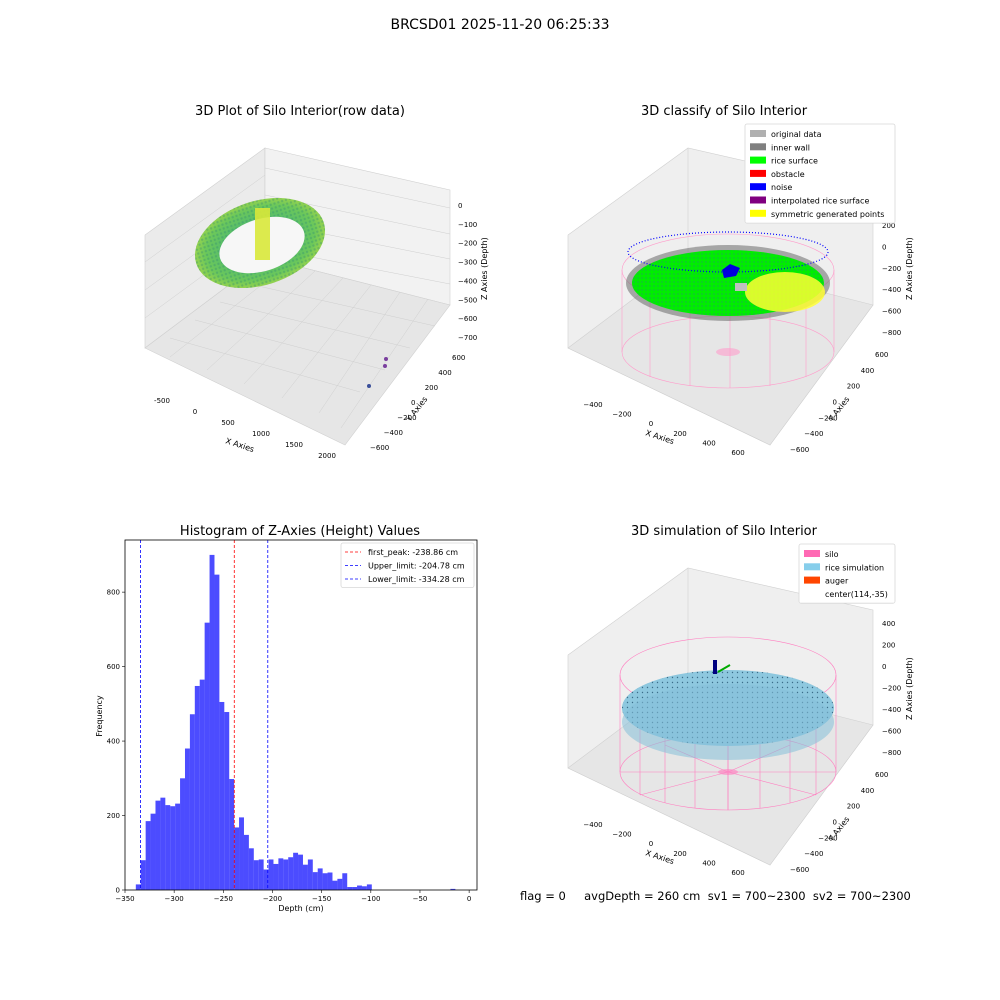 This screenshot has width=1000, height=1000. I want to click on raw-x-tick-label: 500, so click(227, 423).